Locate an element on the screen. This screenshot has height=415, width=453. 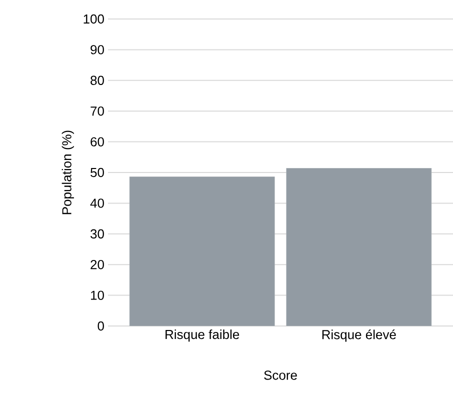
y-tick-label: 90 is located at coordinates (97, 49).